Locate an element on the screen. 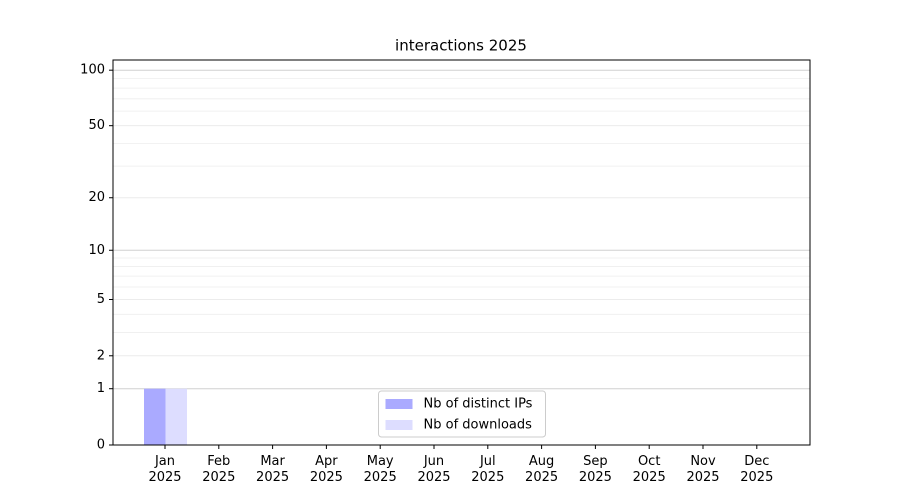 The image size is (900, 500). y-tick-label: 5 is located at coordinates (101, 299).